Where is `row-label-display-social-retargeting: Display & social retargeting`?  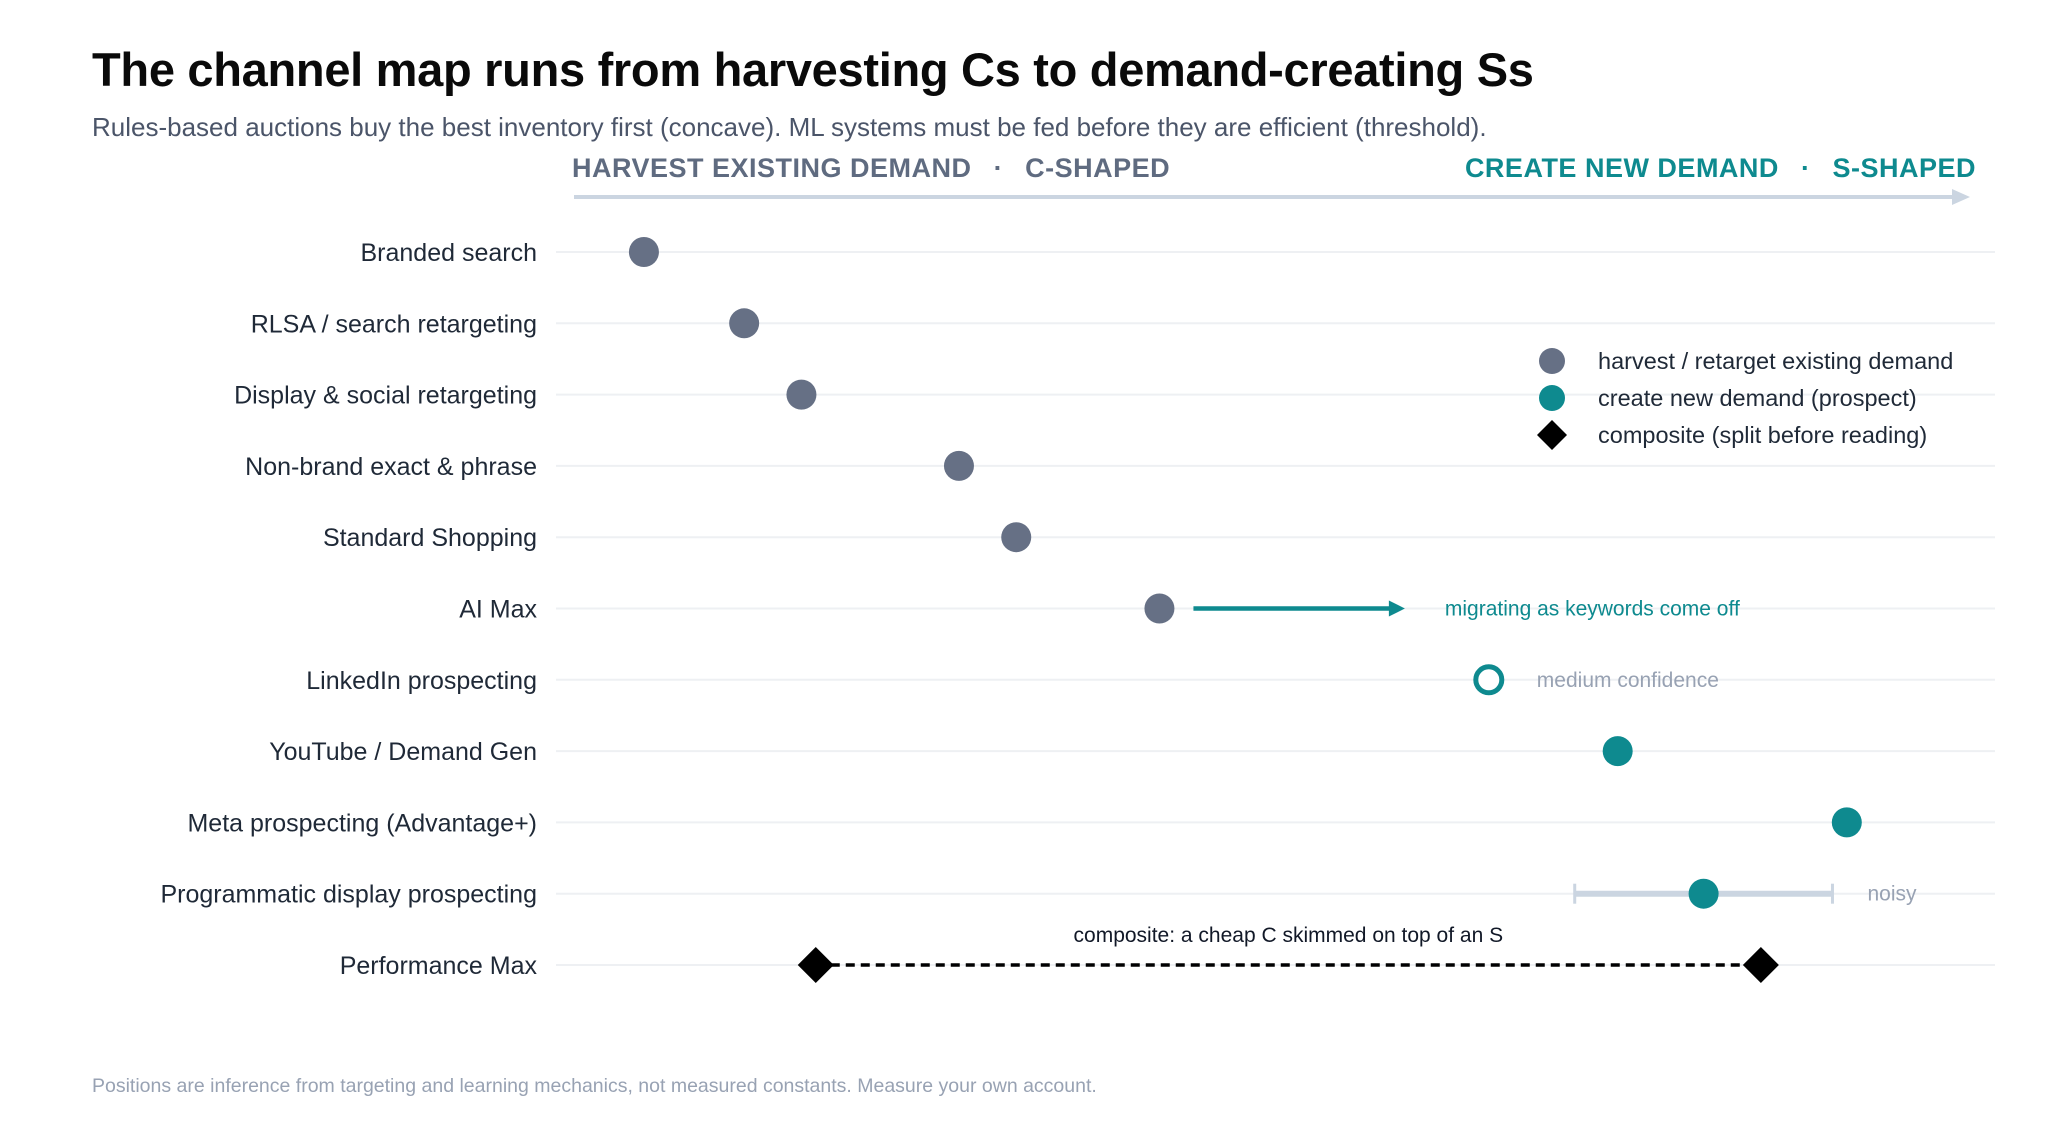 row-label-display-social-retargeting: Display & social retargeting is located at coordinates (385, 396).